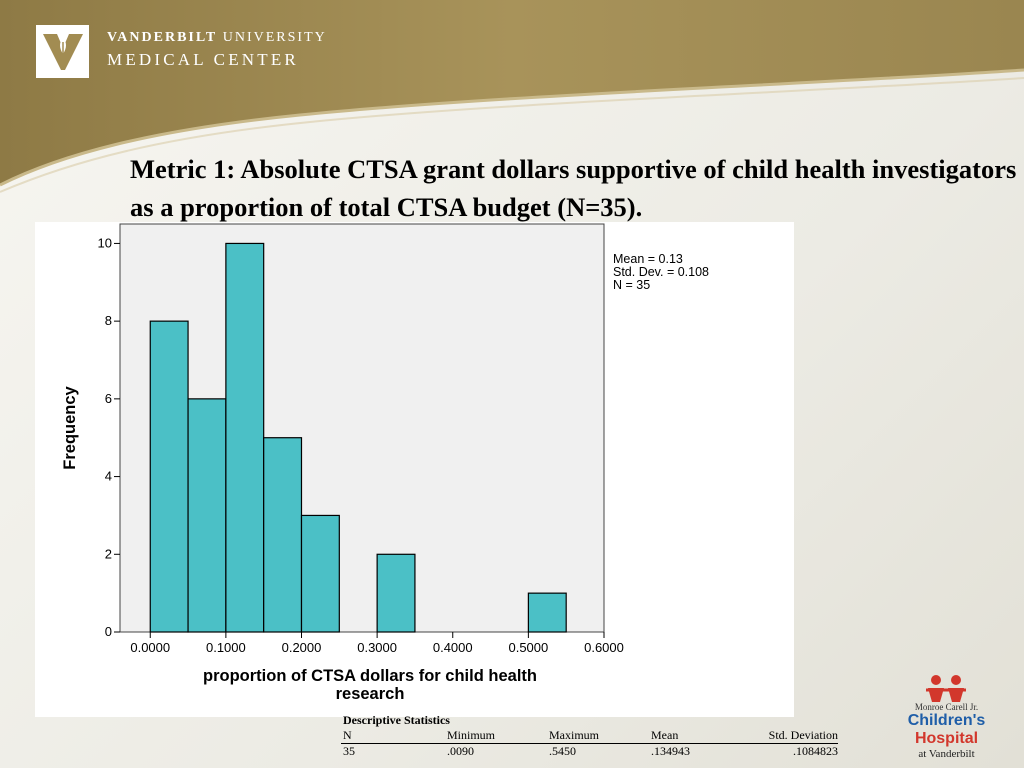  Describe the element at coordinates (528, 647) in the screenshot. I see `x-tick-label: 0.5000` at that location.